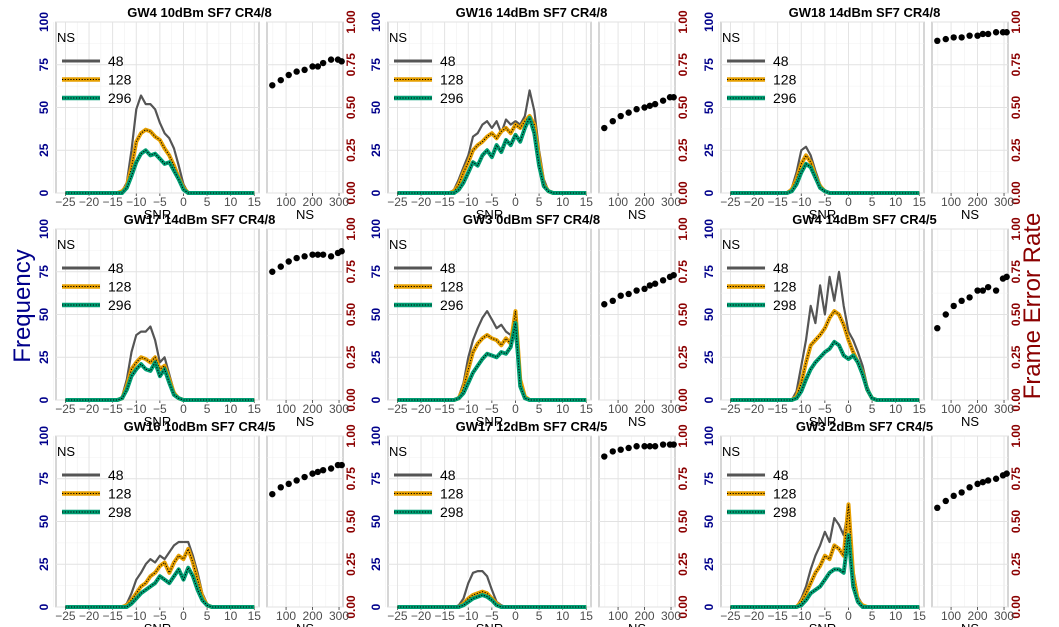 The height and width of the screenshot is (627, 1059). I want to click on series-line-ns128, so click(492, 356).